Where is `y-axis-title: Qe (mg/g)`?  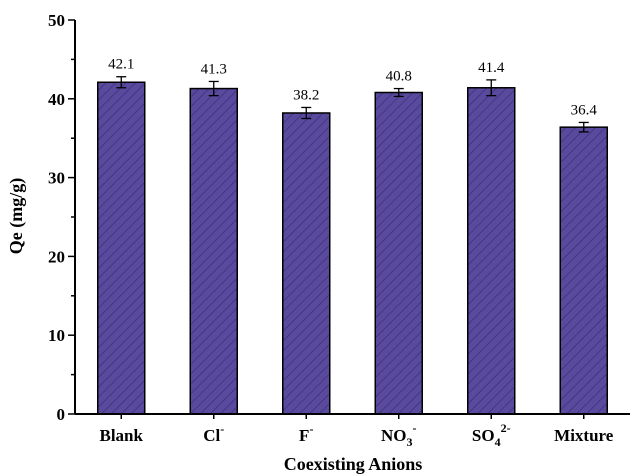
y-axis-title: Qe (mg/g) is located at coordinates (16, 216).